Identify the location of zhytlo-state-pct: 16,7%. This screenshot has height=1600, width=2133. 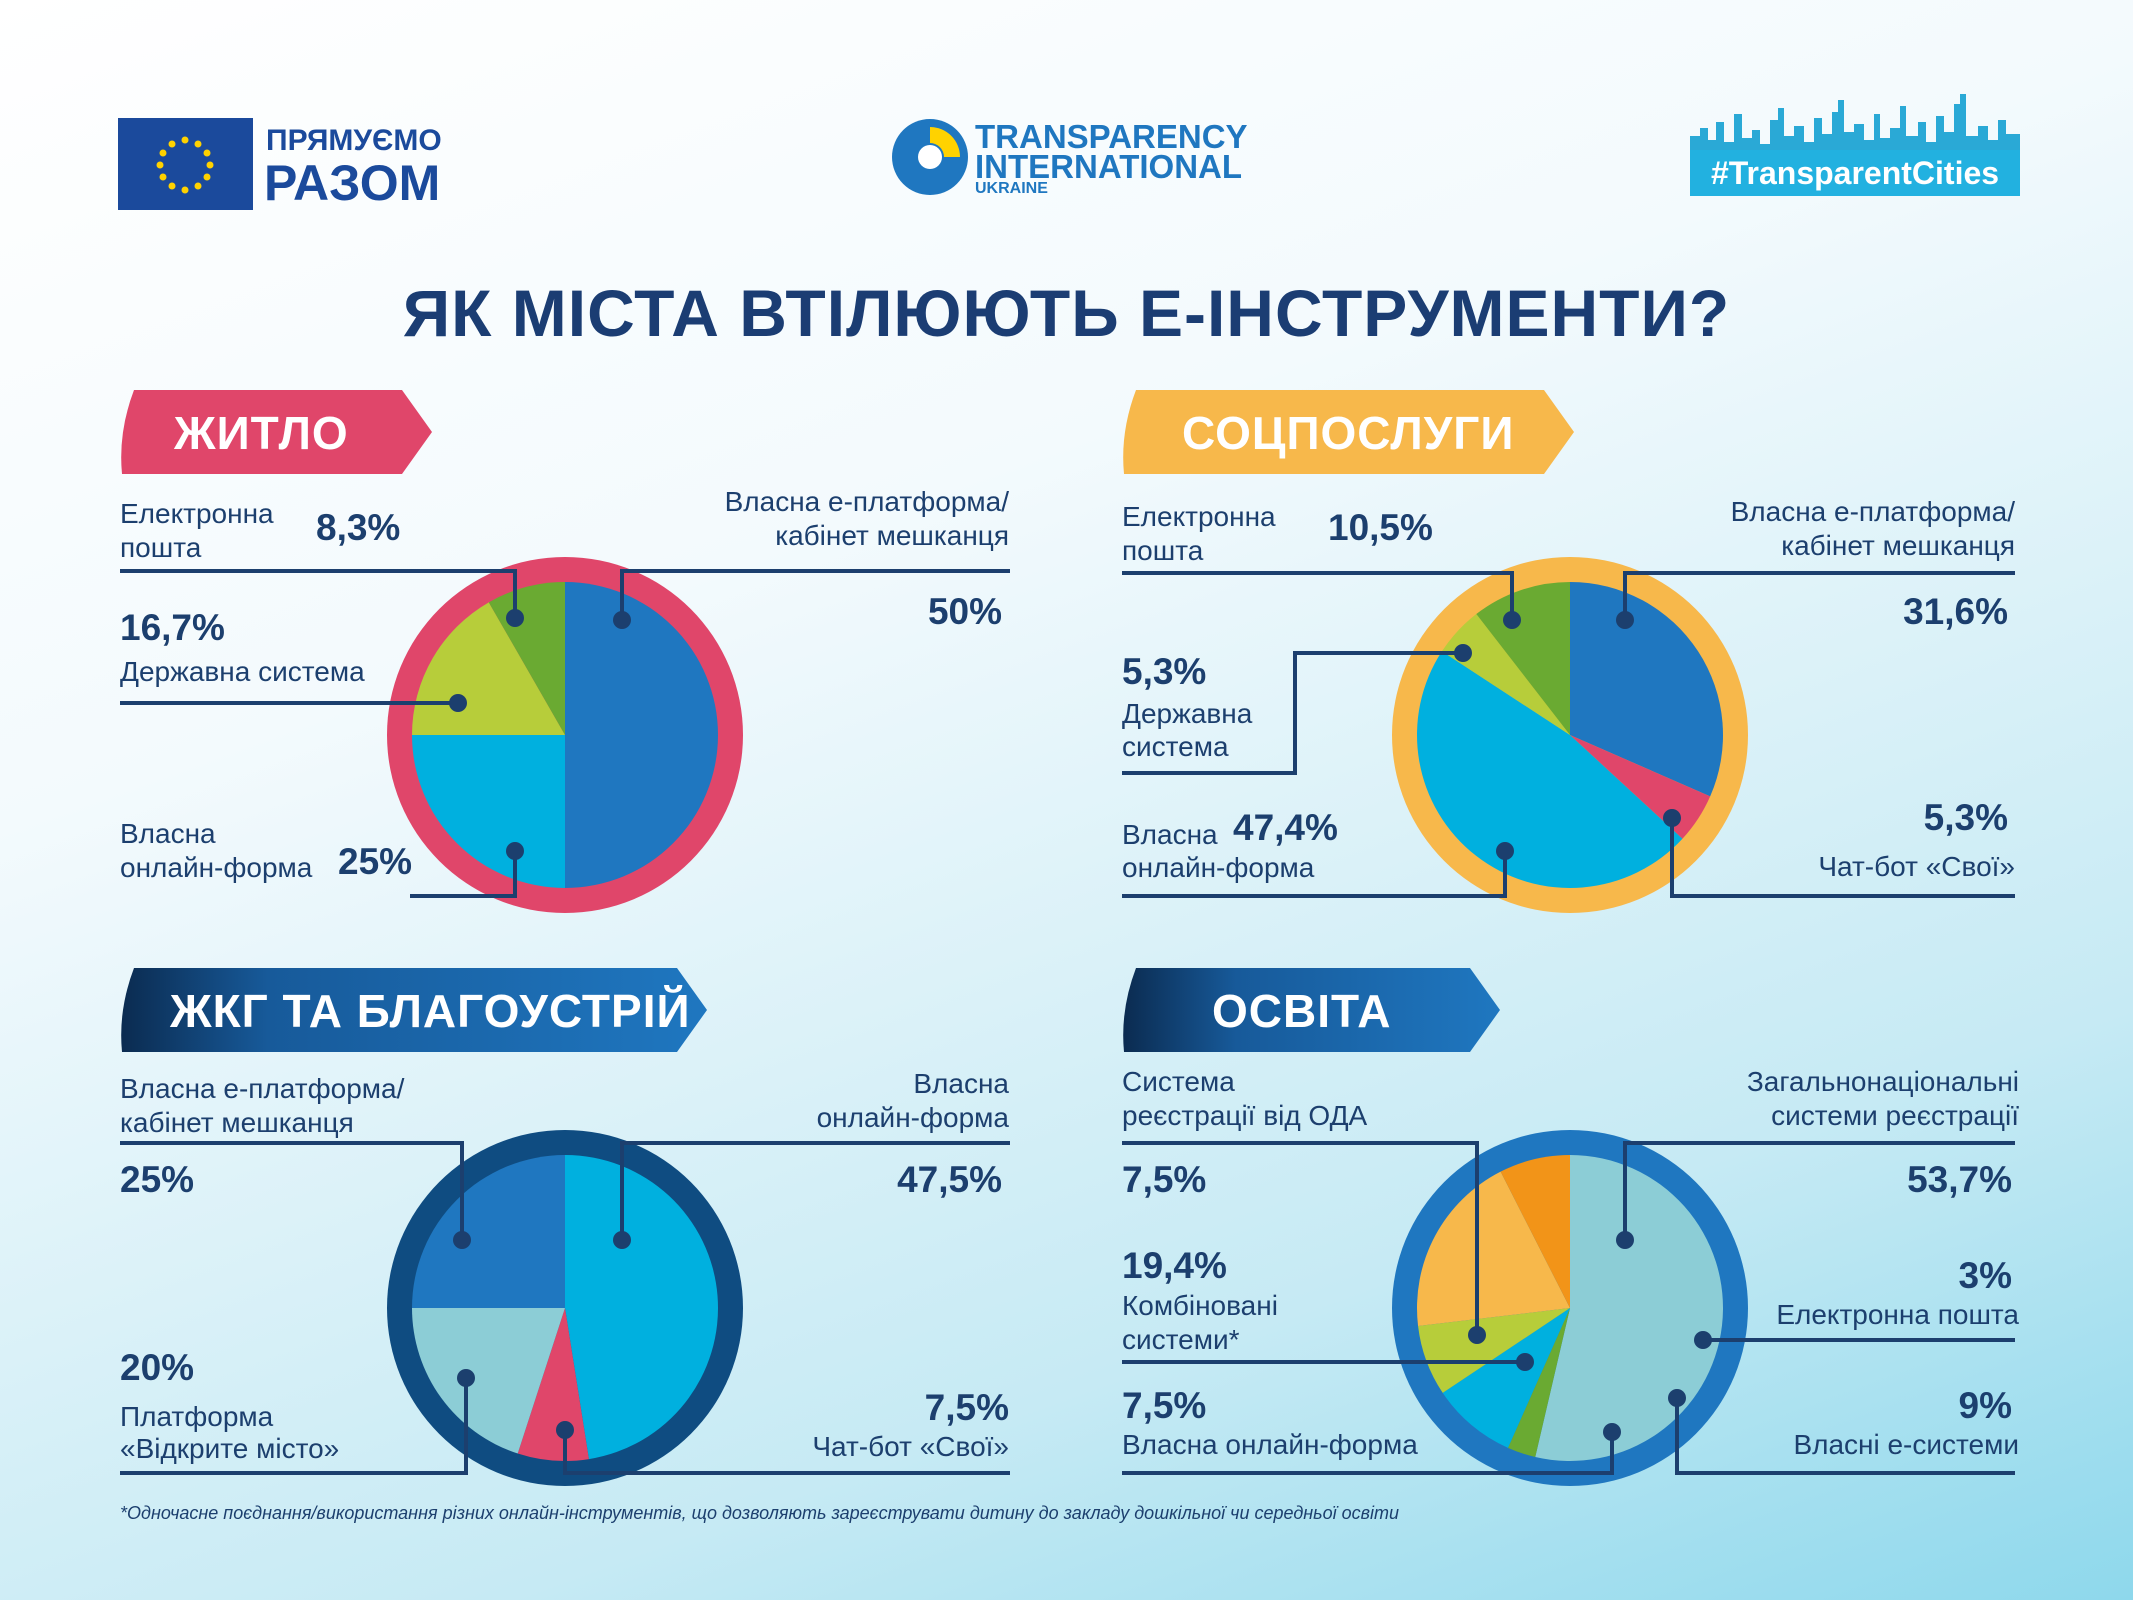
(172, 627).